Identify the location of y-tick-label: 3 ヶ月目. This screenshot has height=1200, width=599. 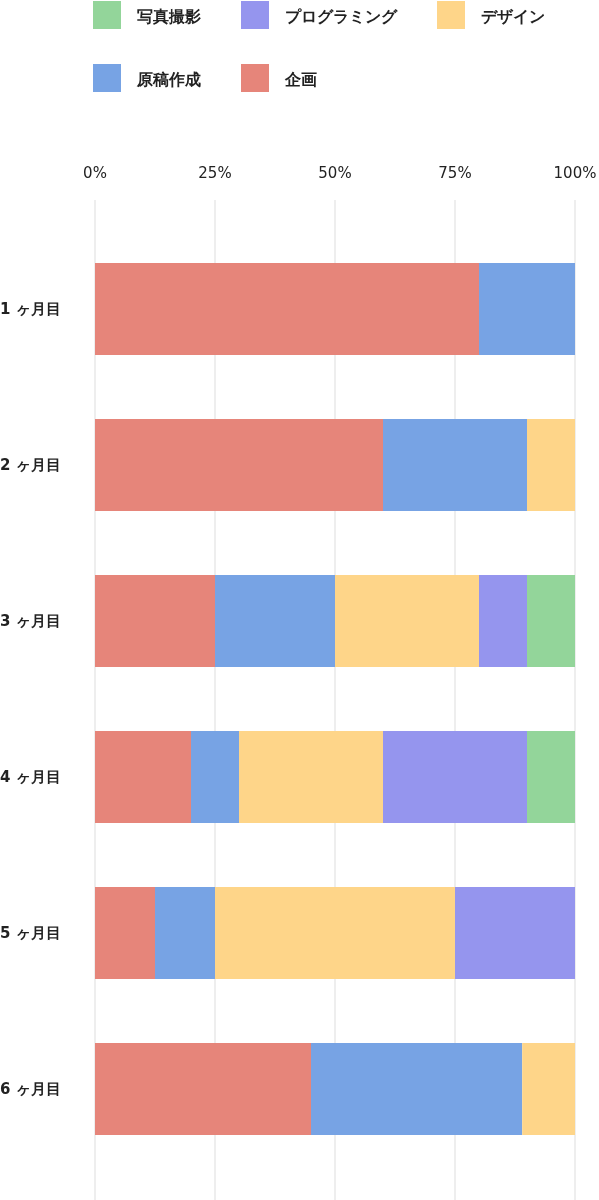
(30, 621).